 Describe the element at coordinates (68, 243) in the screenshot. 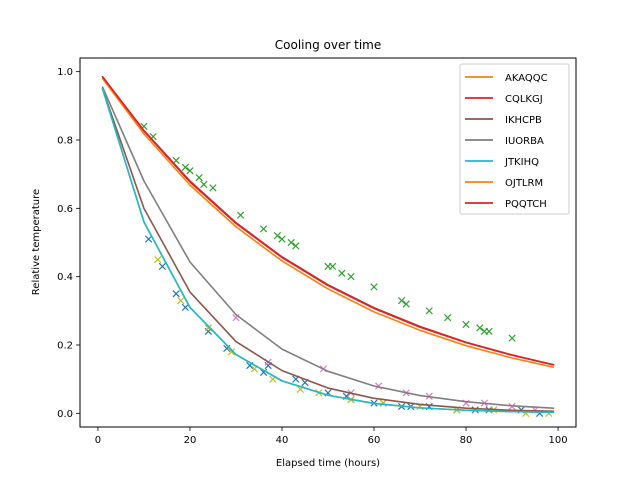

I see `y-axis: 0.0 0.2 0.4 0.6 0.8 1.0` at that location.